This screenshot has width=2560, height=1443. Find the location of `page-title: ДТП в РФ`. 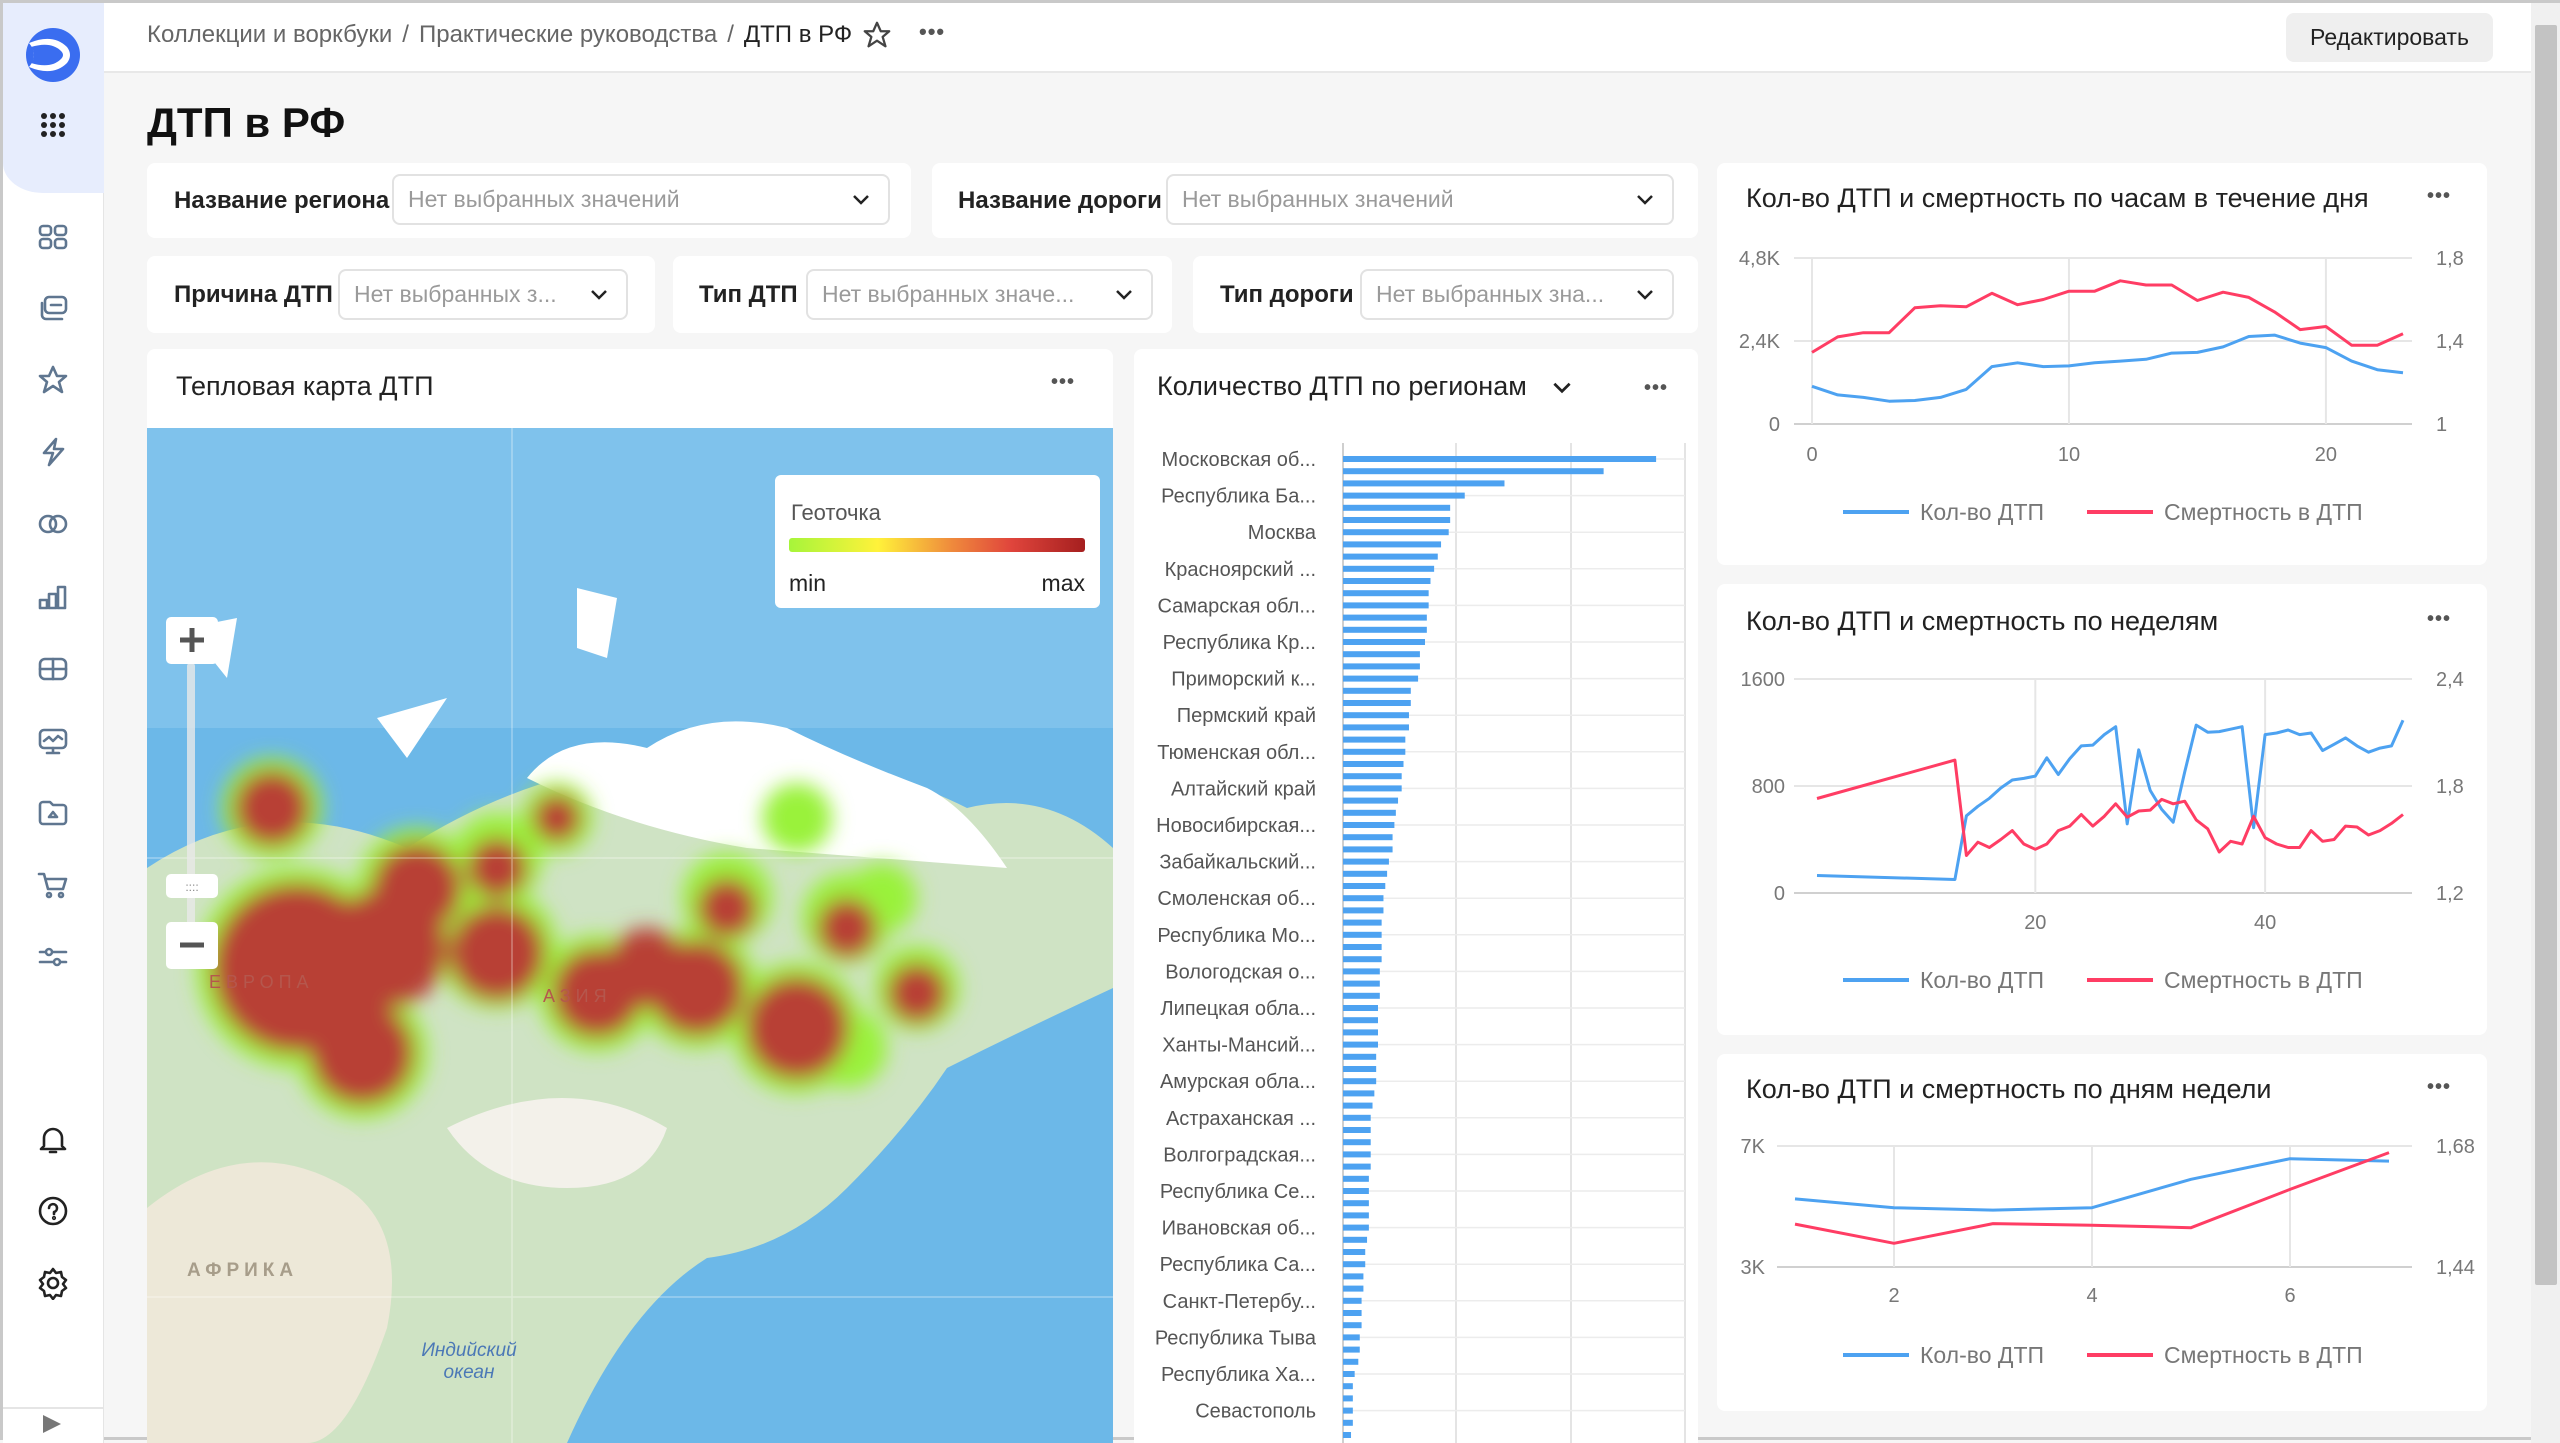

page-title: ДТП в РФ is located at coordinates (246, 122).